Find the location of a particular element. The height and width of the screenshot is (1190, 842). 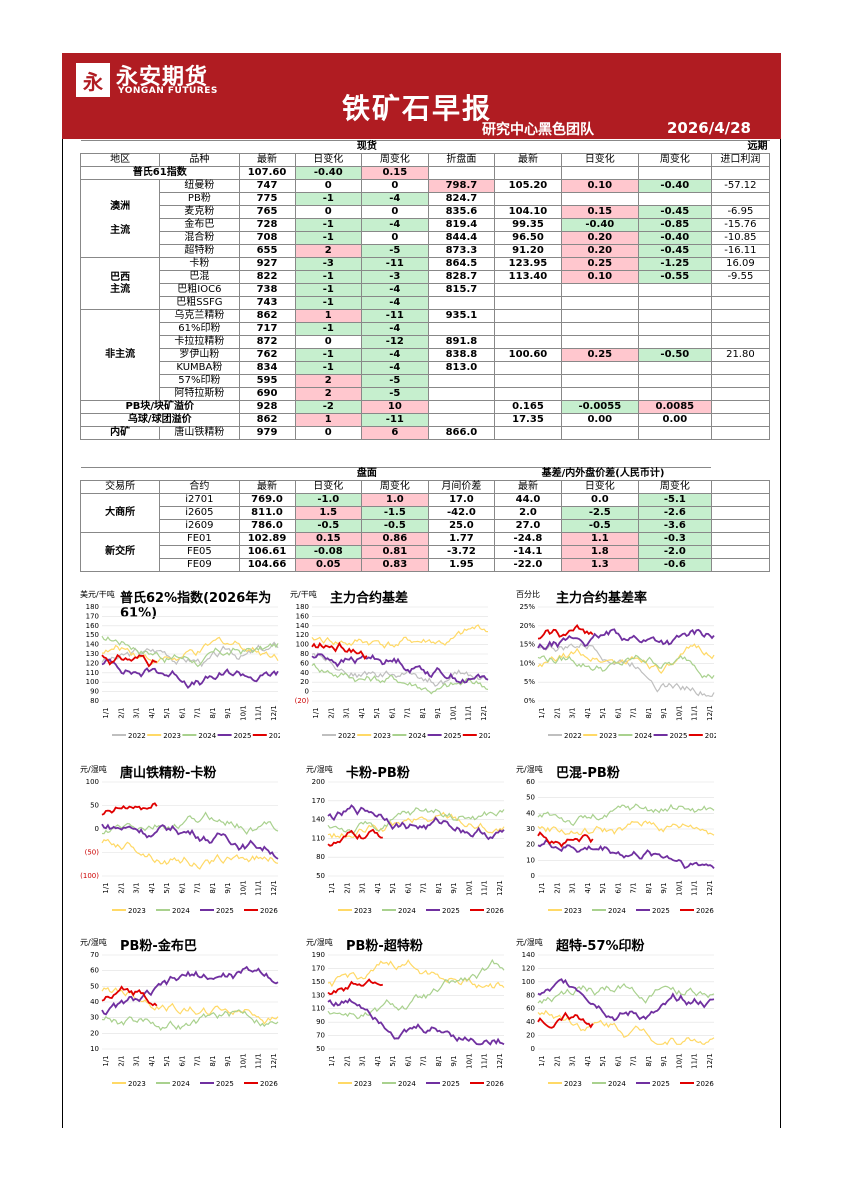

y-tick-label: 80 is located at coordinates (304, 654).